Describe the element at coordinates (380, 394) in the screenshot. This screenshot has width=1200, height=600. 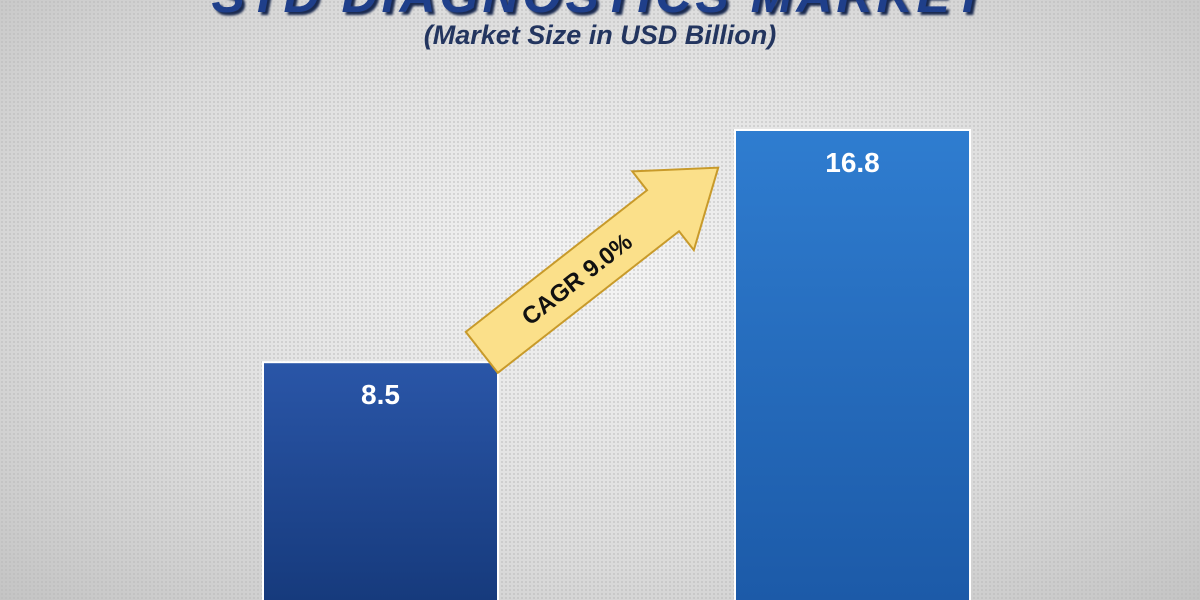
I see `bar-value-label: 8.5` at that location.